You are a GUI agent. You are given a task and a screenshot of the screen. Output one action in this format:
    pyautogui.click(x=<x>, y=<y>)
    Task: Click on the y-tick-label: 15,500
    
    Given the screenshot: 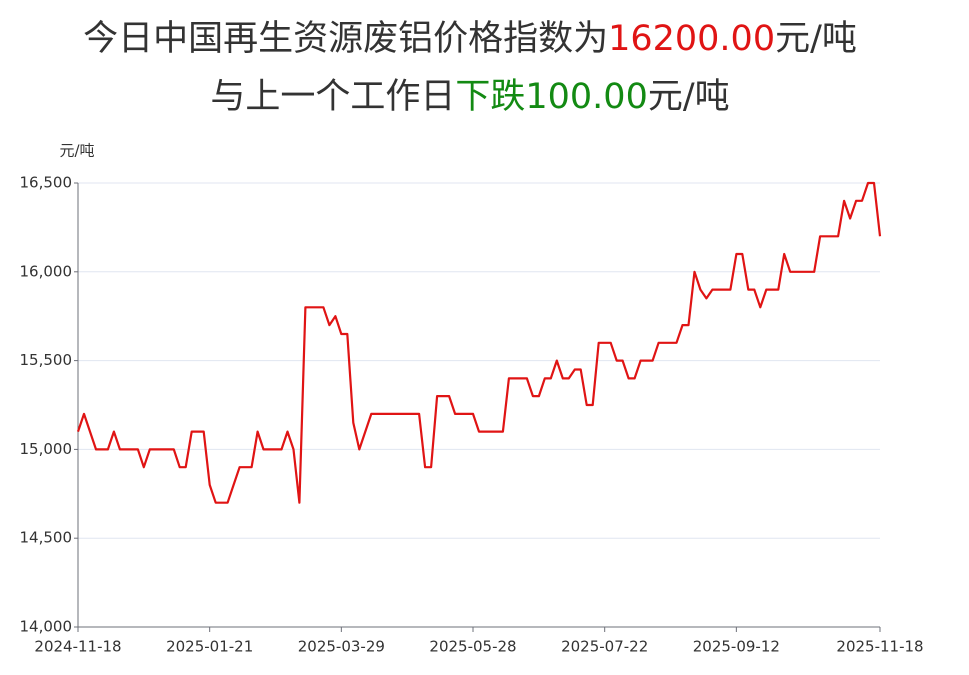 What is the action you would take?
    pyautogui.click(x=46, y=360)
    